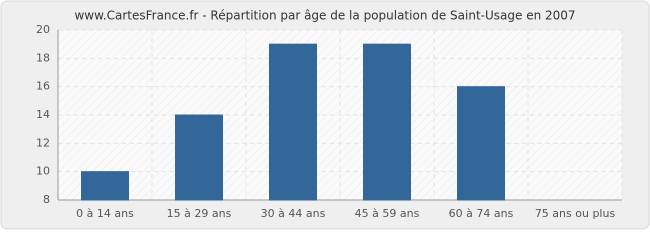 This screenshot has width=650, height=240. What do you see at coordinates (43, 142) in the screenshot?
I see `y-tick-label: 12` at bounding box center [43, 142].